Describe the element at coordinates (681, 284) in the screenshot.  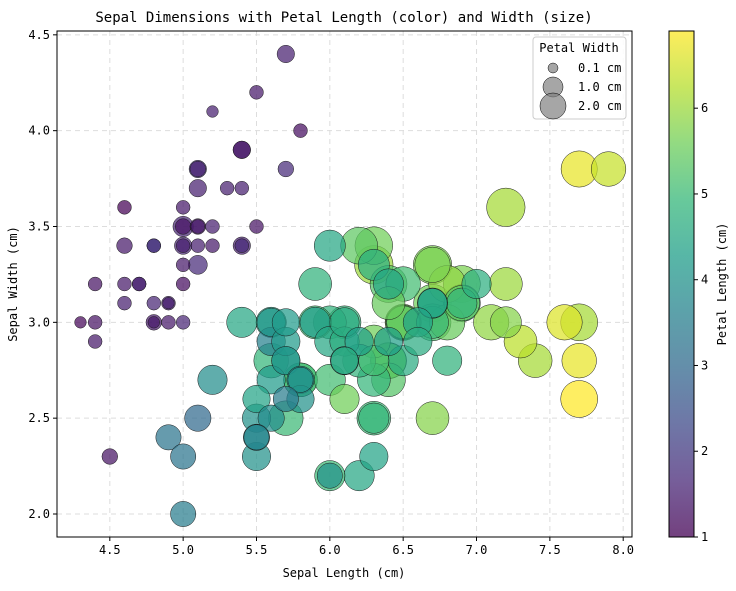
I see `colorbar-gradient` at that location.